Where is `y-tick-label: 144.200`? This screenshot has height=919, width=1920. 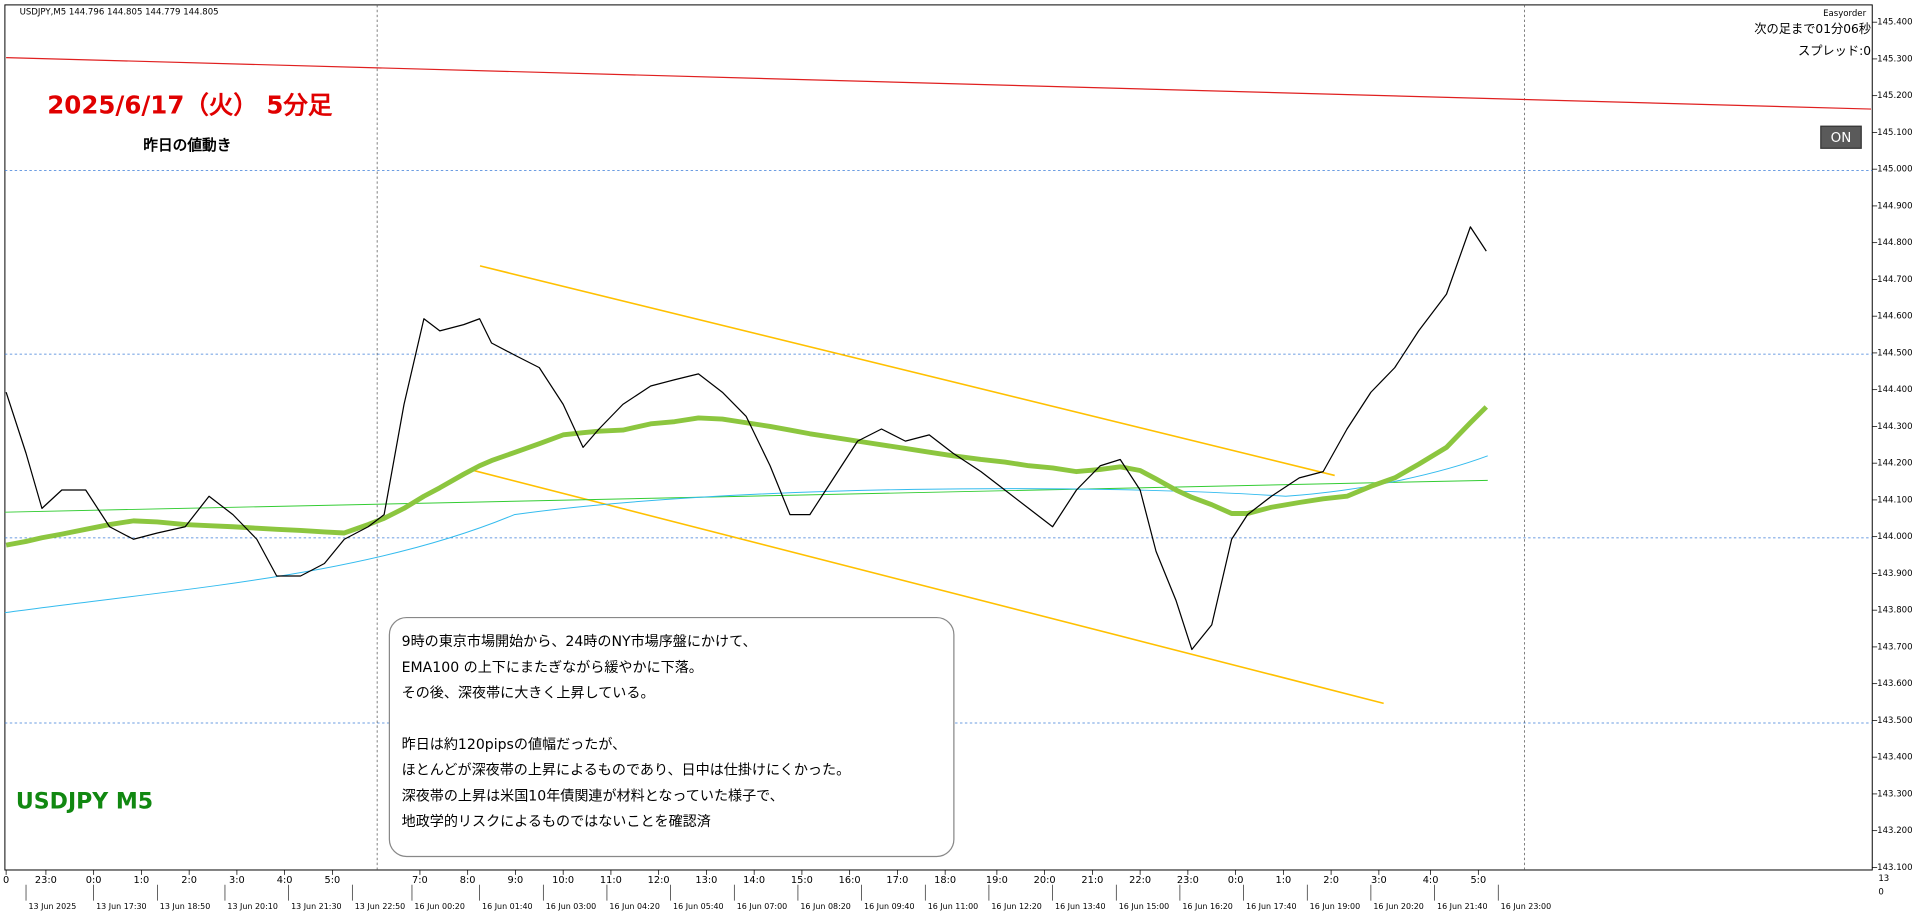
y-tick-label: 144.200 is located at coordinates (1894, 464).